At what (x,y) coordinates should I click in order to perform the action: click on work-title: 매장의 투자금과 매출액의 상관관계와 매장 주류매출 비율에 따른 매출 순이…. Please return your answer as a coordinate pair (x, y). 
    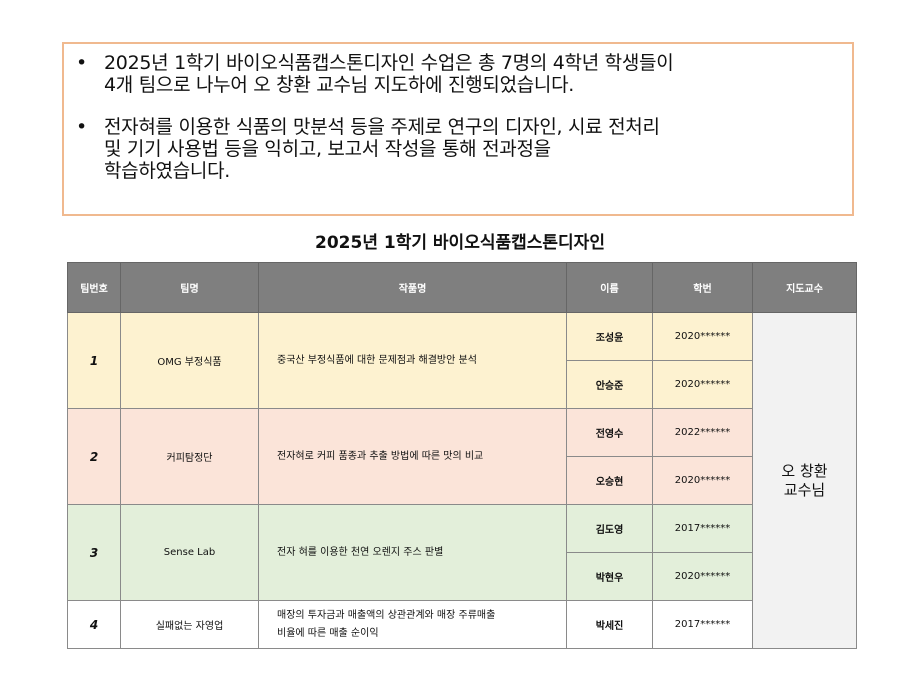
    Looking at the image, I should click on (412, 624).